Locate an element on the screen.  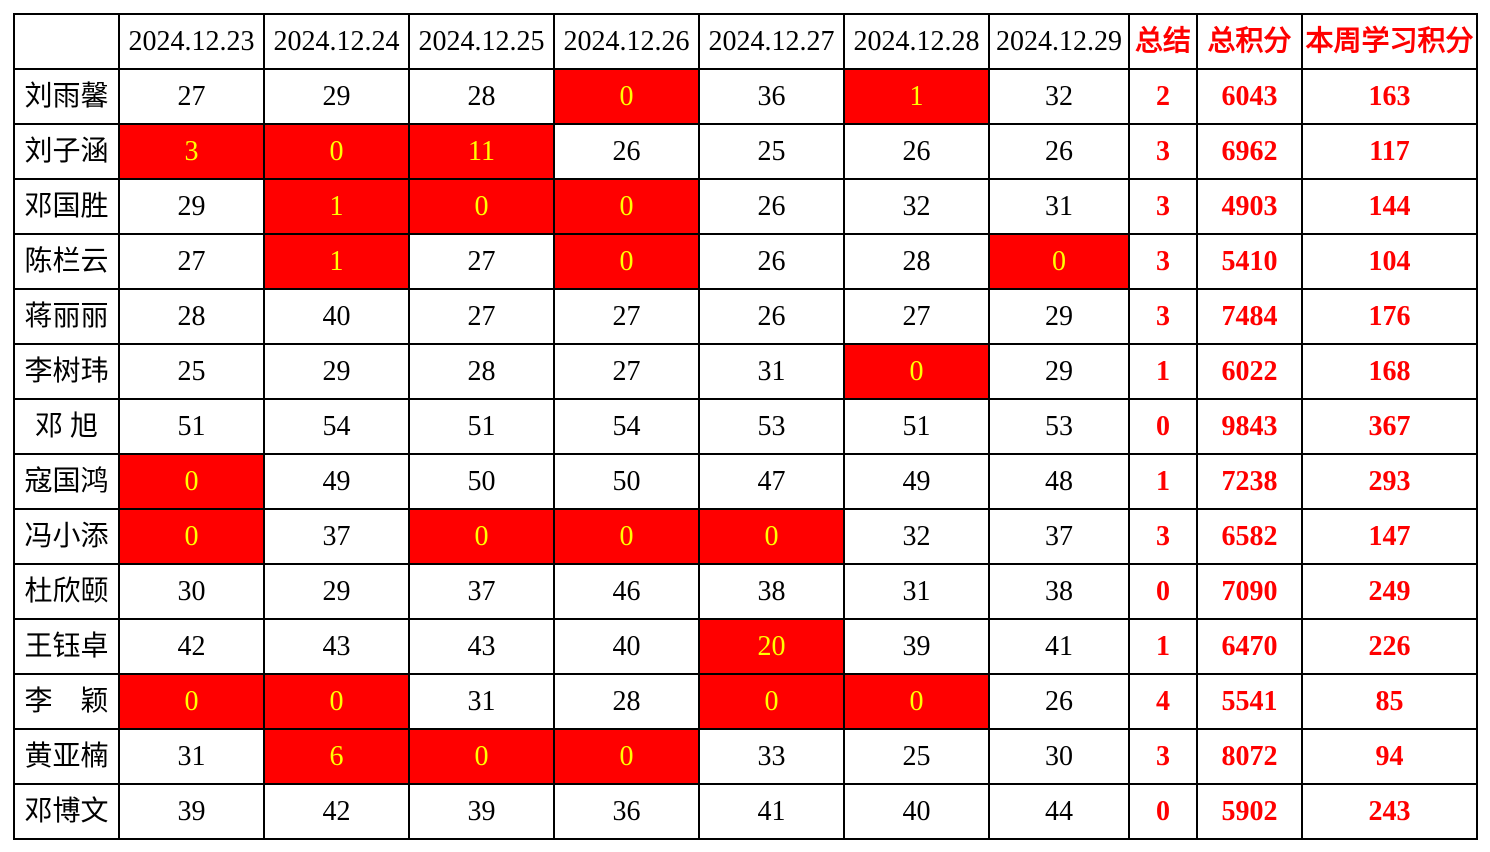
total-points-cell: 6582 is located at coordinates (1249, 536).